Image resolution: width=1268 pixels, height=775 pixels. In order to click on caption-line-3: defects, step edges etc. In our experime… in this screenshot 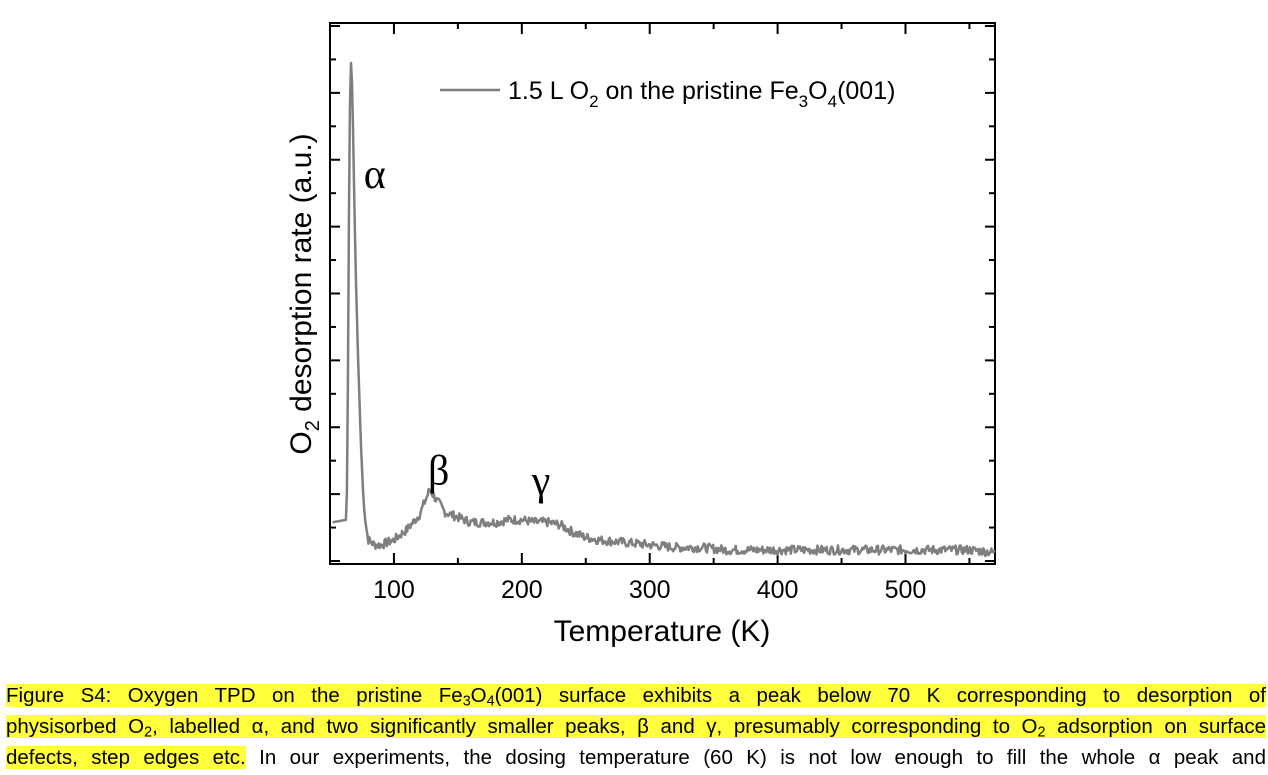, I will do `click(636, 757)`.